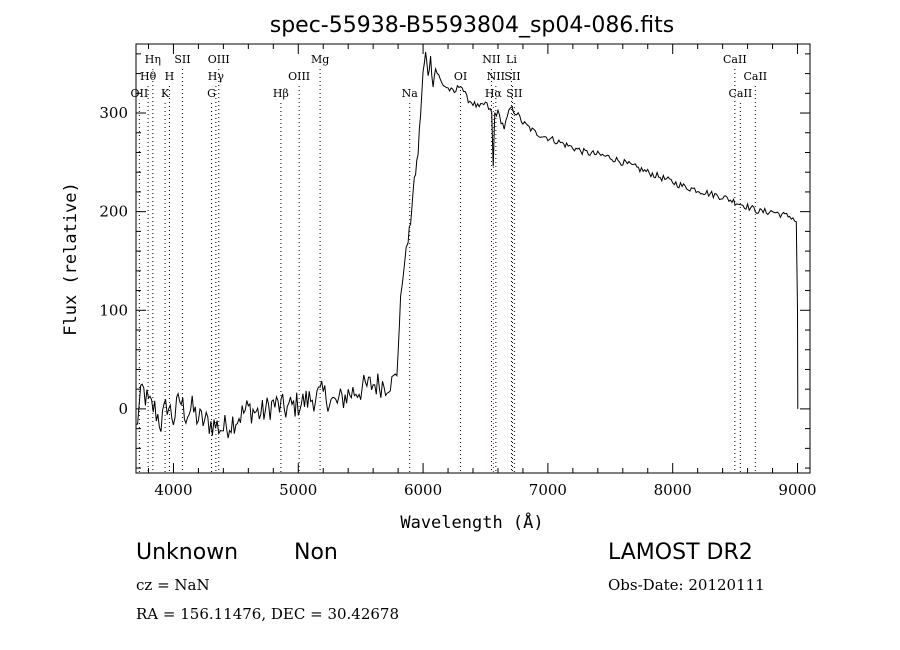 This screenshot has height=650, width=900. I want to click on marker-label: H, so click(170, 76).